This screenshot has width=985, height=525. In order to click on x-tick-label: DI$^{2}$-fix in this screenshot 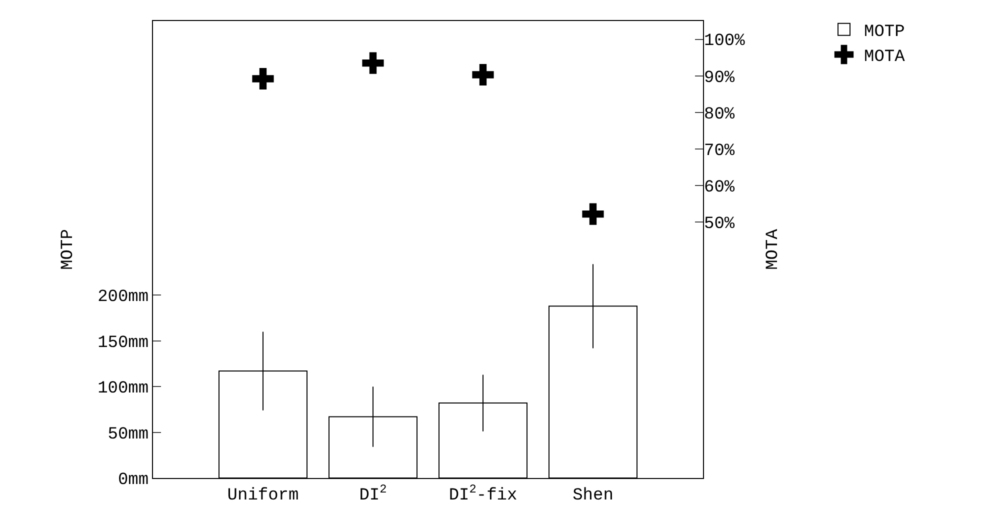, I will do `click(483, 494)`.